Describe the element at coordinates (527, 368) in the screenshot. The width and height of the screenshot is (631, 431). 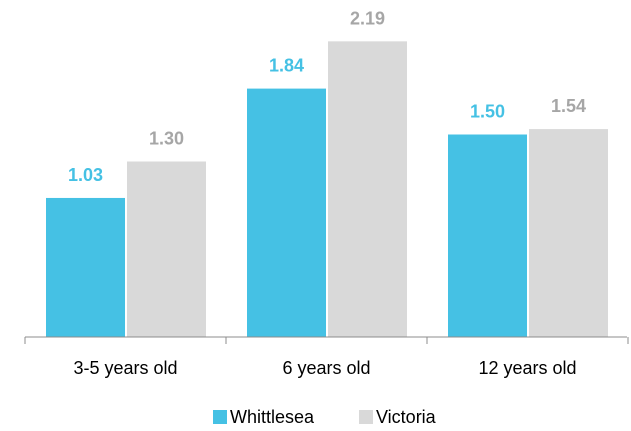
I see `category-label-3: 12 years old` at that location.